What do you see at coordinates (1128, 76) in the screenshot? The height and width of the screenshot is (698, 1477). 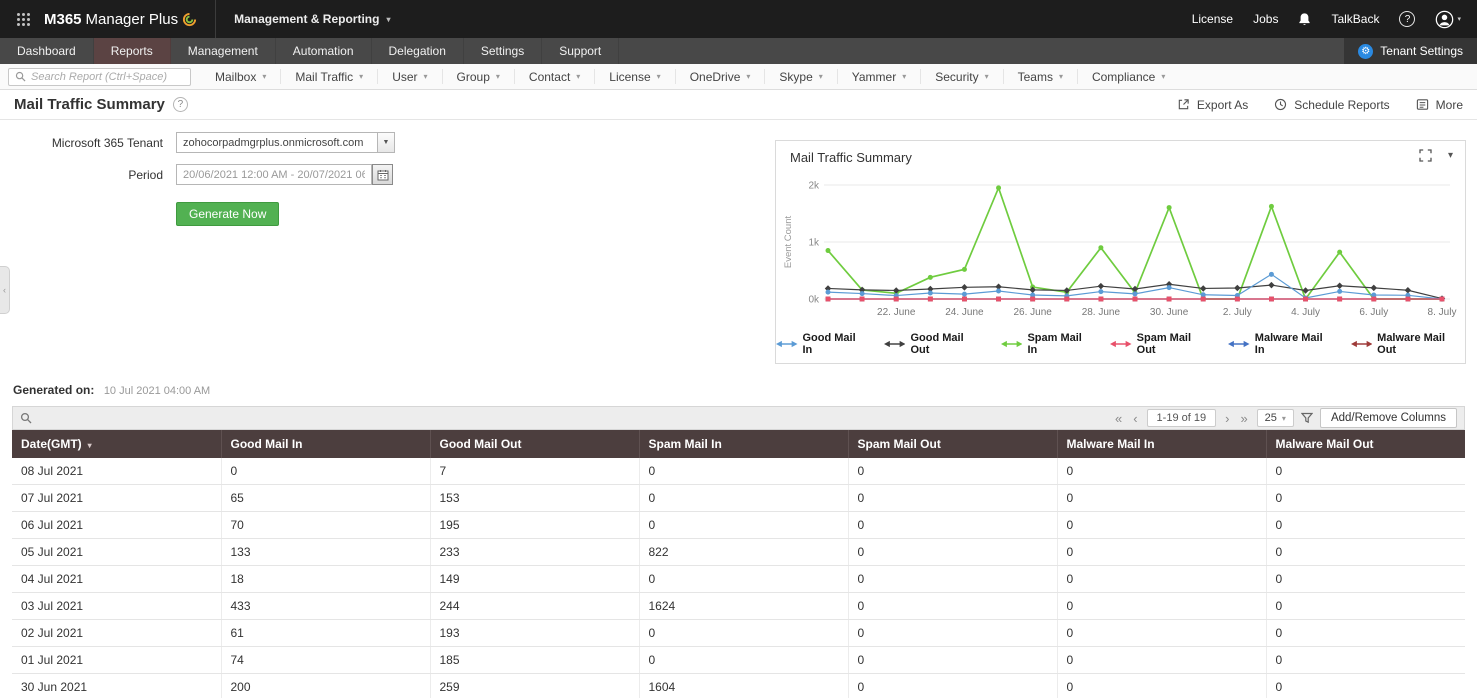 I see `report-menu-compliance: Compliance ▾` at bounding box center [1128, 76].